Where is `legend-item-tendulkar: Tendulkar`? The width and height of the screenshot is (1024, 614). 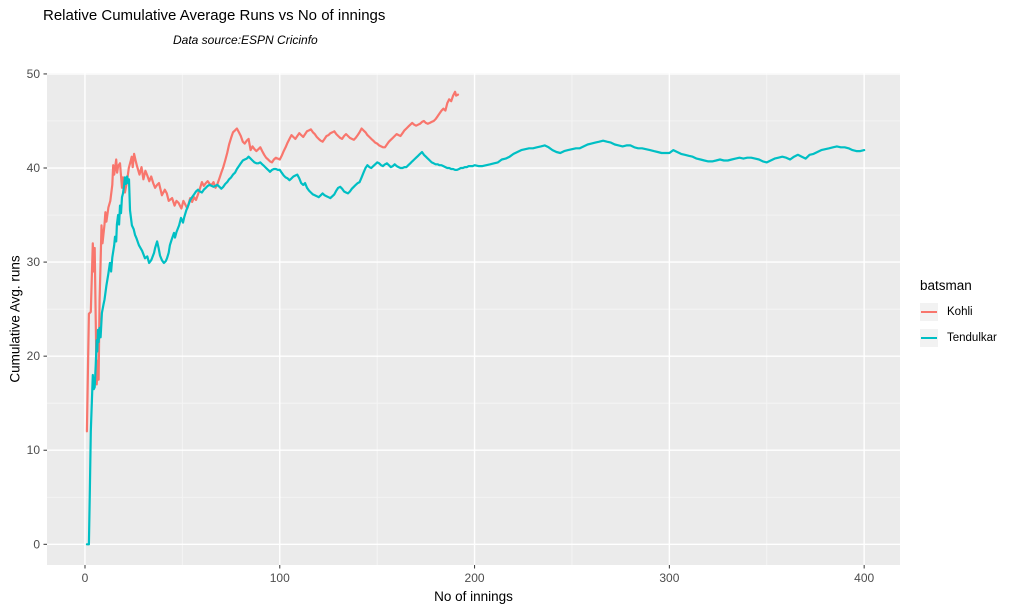
legend-item-tendulkar: Tendulkar is located at coordinates (958, 338).